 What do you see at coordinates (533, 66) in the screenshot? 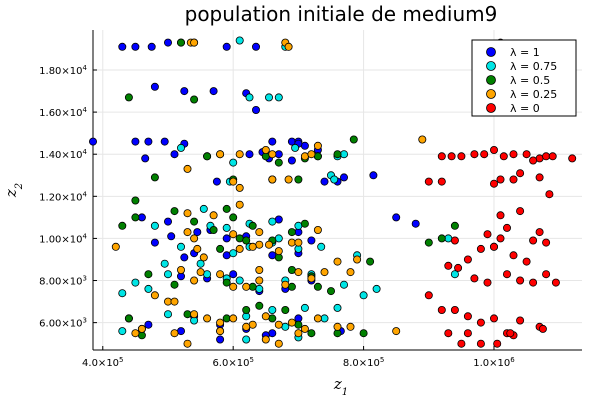
I see `legend-label: λ = 0.75` at bounding box center [533, 66].